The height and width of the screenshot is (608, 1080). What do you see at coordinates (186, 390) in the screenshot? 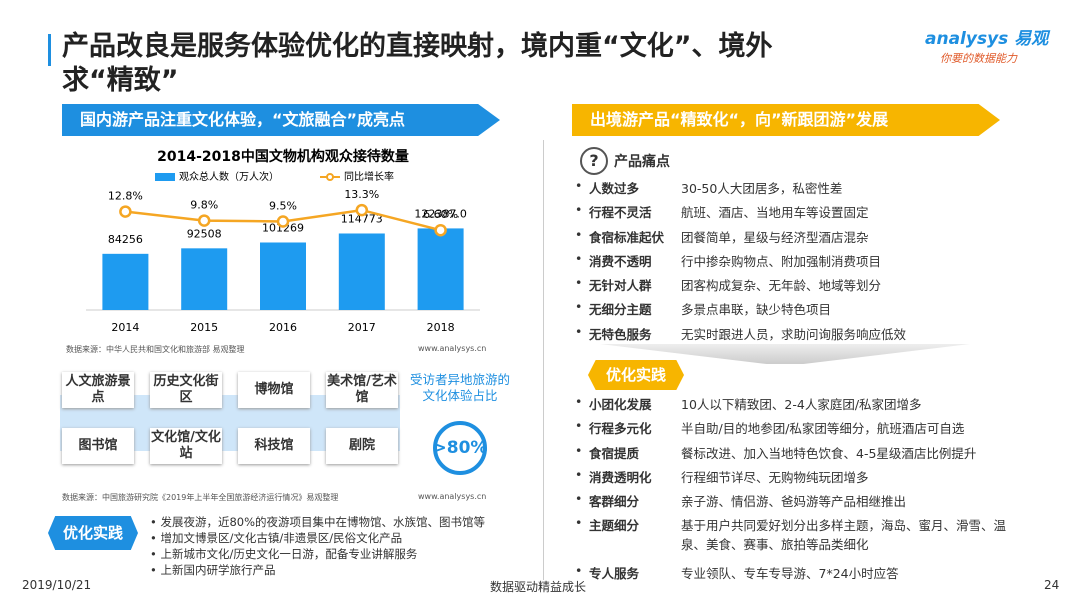
I see `venue: 历史文化街区` at bounding box center [186, 390].